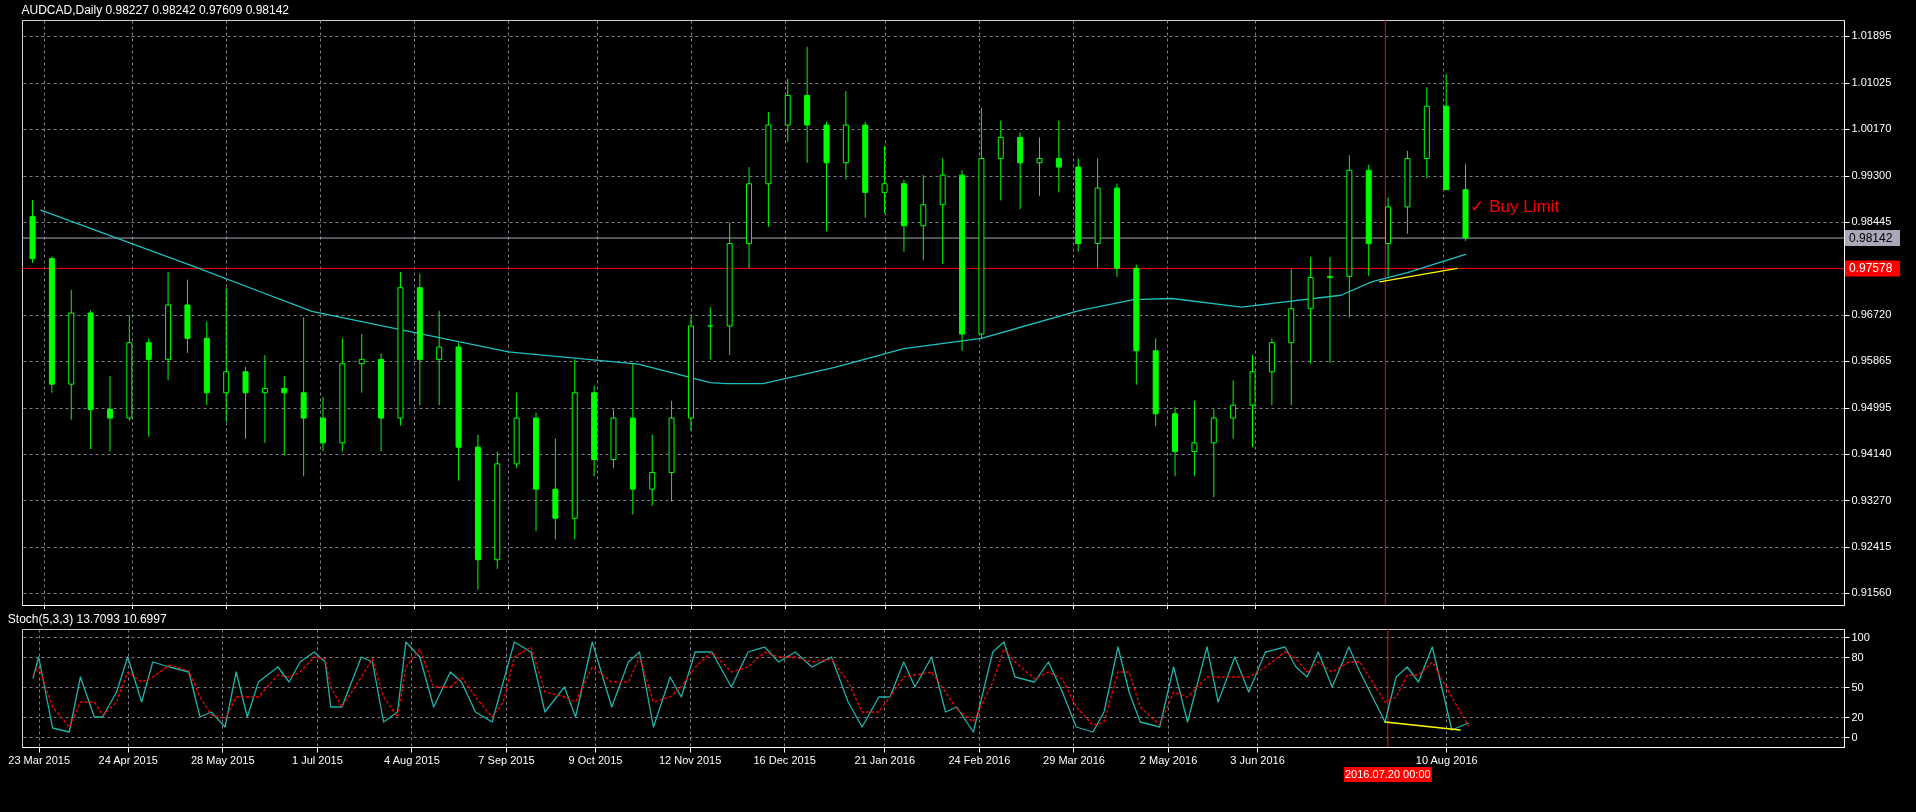 This screenshot has width=1916, height=812. Describe the element at coordinates (595, 759) in the screenshot. I see `x-tick-label: 9 Oct 2015` at that location.